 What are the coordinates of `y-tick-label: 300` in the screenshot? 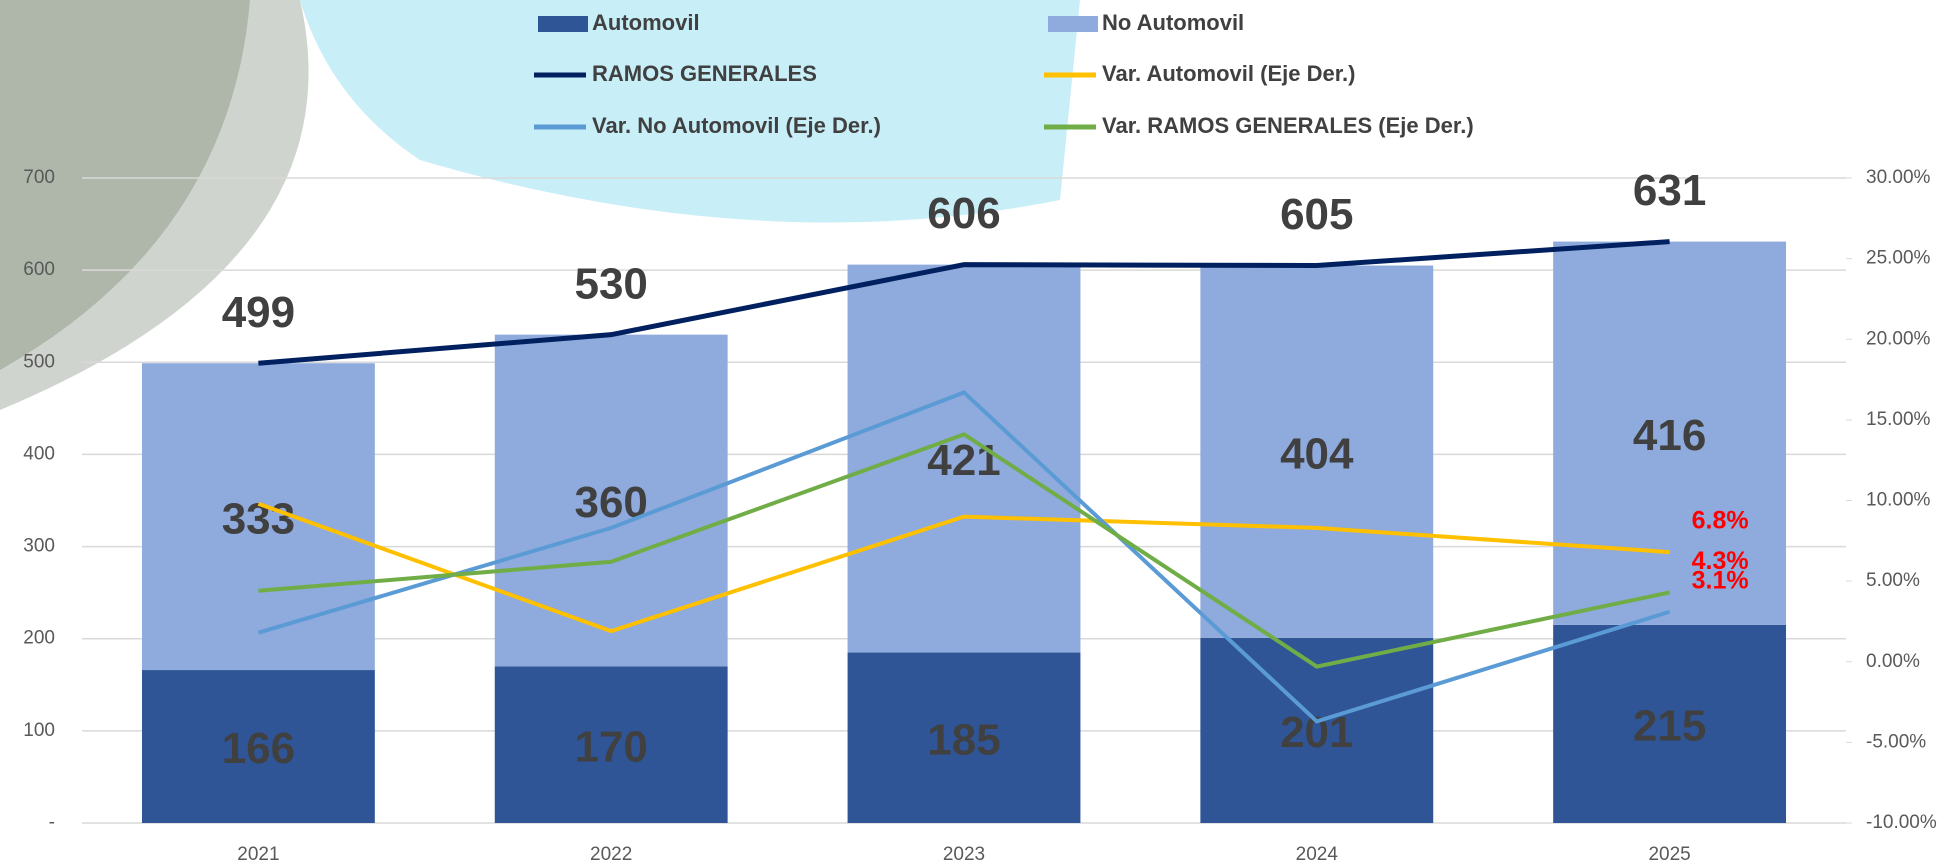 It's located at (39, 546).